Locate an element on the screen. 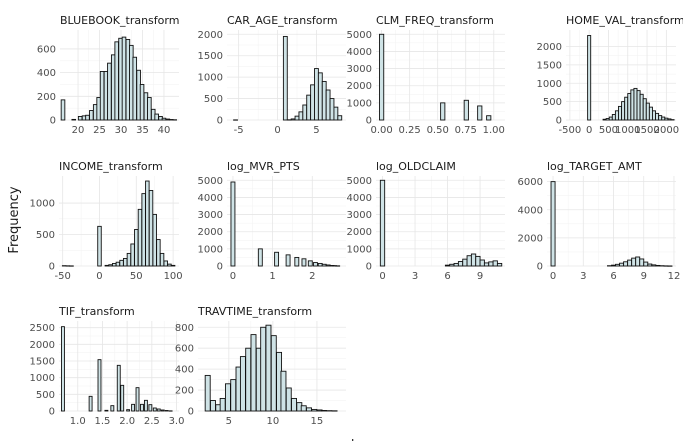 This screenshot has height=441, width=683. x-tick-label: 2.5 is located at coordinates (152, 421).